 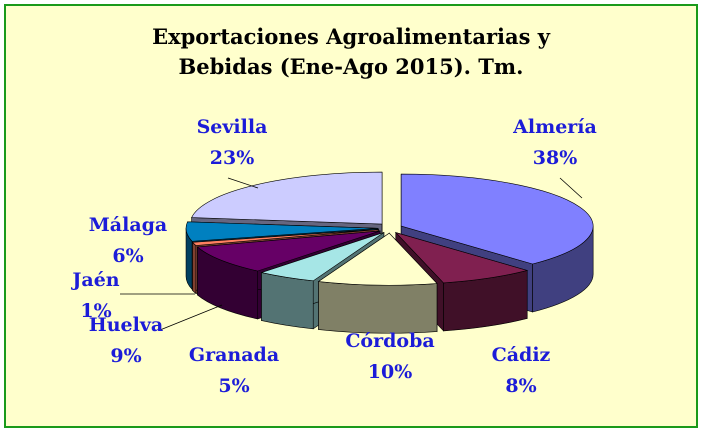 What do you see at coordinates (127, 256) in the screenshot?
I see `slice-value-label: 6%` at bounding box center [127, 256].